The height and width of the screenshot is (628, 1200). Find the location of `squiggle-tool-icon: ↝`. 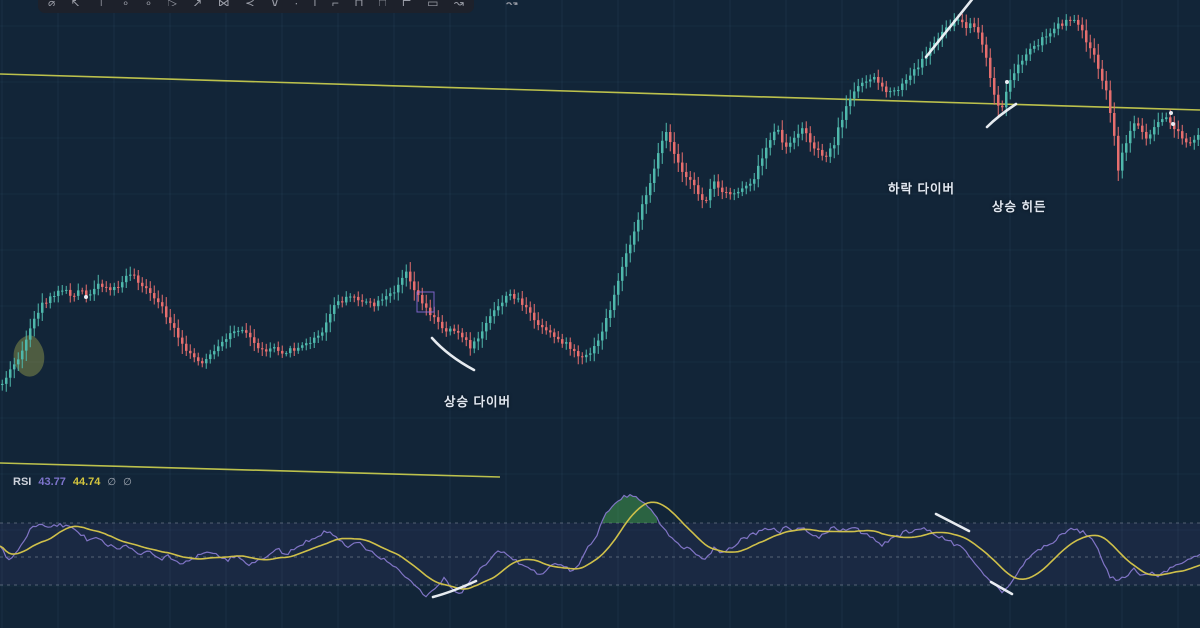

squiggle-tool-icon: ↝ is located at coordinates (459, 3).